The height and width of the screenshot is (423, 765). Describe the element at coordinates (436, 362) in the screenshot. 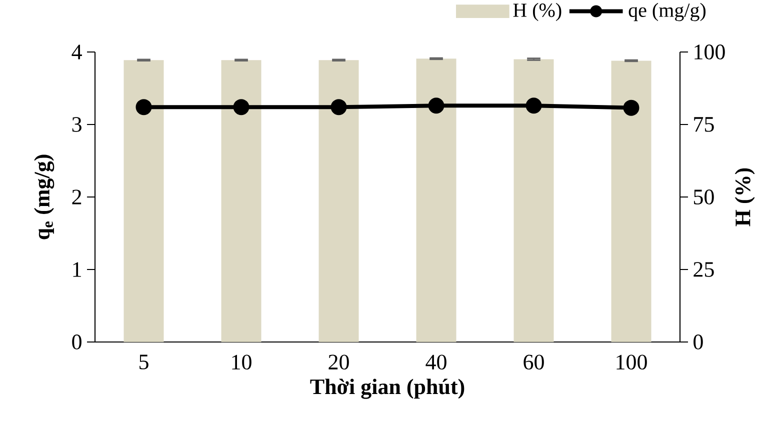

I see `x-tick-label: 40` at that location.